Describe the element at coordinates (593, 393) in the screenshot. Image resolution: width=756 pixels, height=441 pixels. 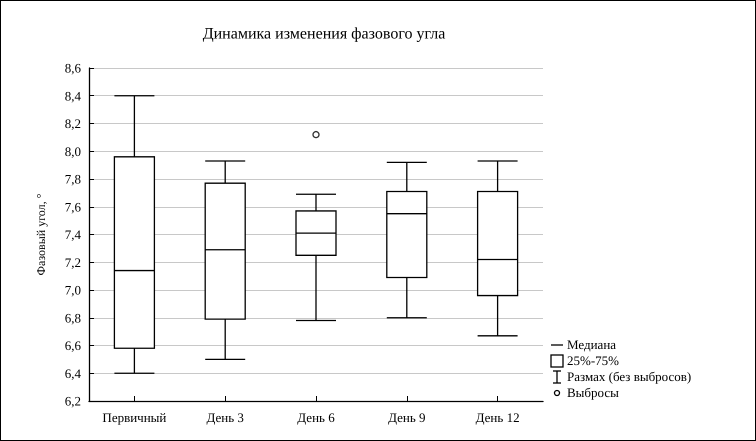
I see `text: Выбросы` at that location.